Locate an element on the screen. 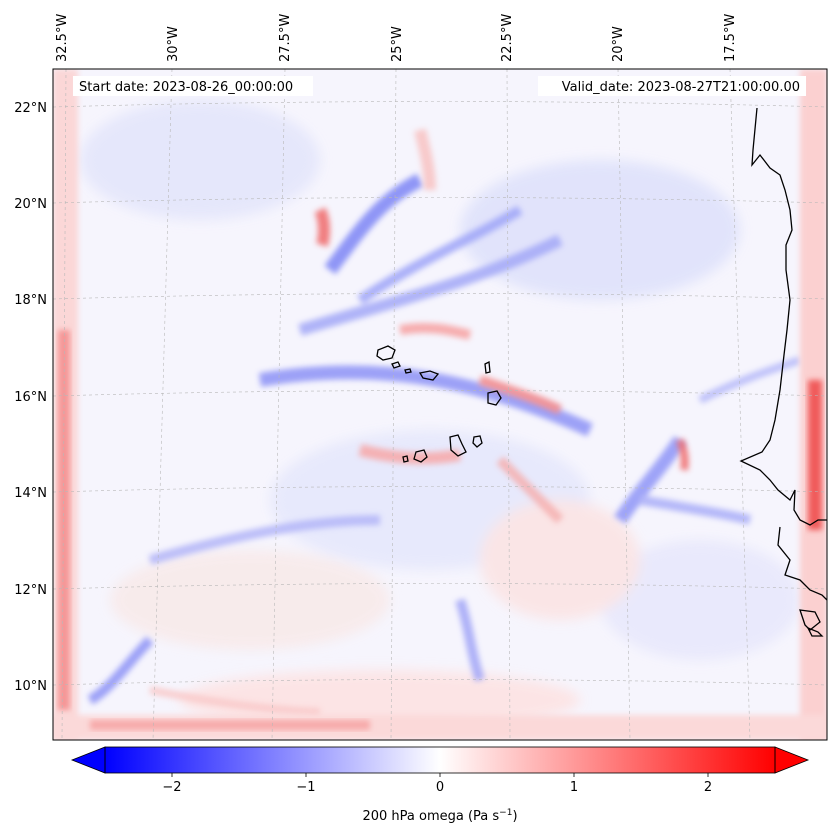 Image resolution: width=837 pixels, height=839 pixels. lat-tick-labels: 22°N 20°N 18°N 16°N 14°N 12°N 10°N is located at coordinates (30, 397).